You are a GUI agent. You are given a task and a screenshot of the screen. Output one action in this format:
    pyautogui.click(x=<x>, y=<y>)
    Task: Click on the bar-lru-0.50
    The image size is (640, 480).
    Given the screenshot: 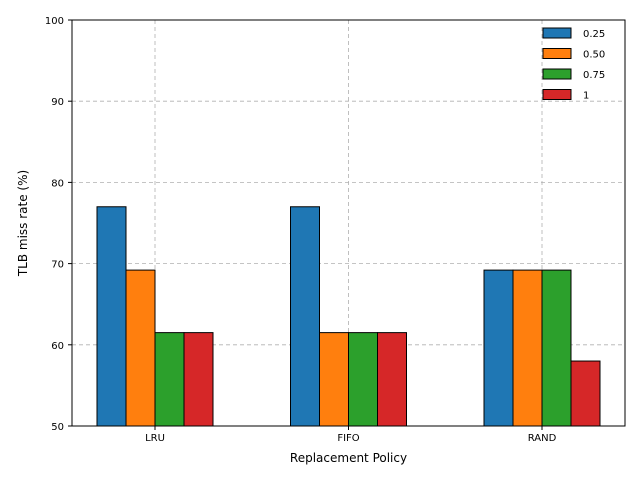 What is the action you would take?
    pyautogui.click(x=140, y=348)
    